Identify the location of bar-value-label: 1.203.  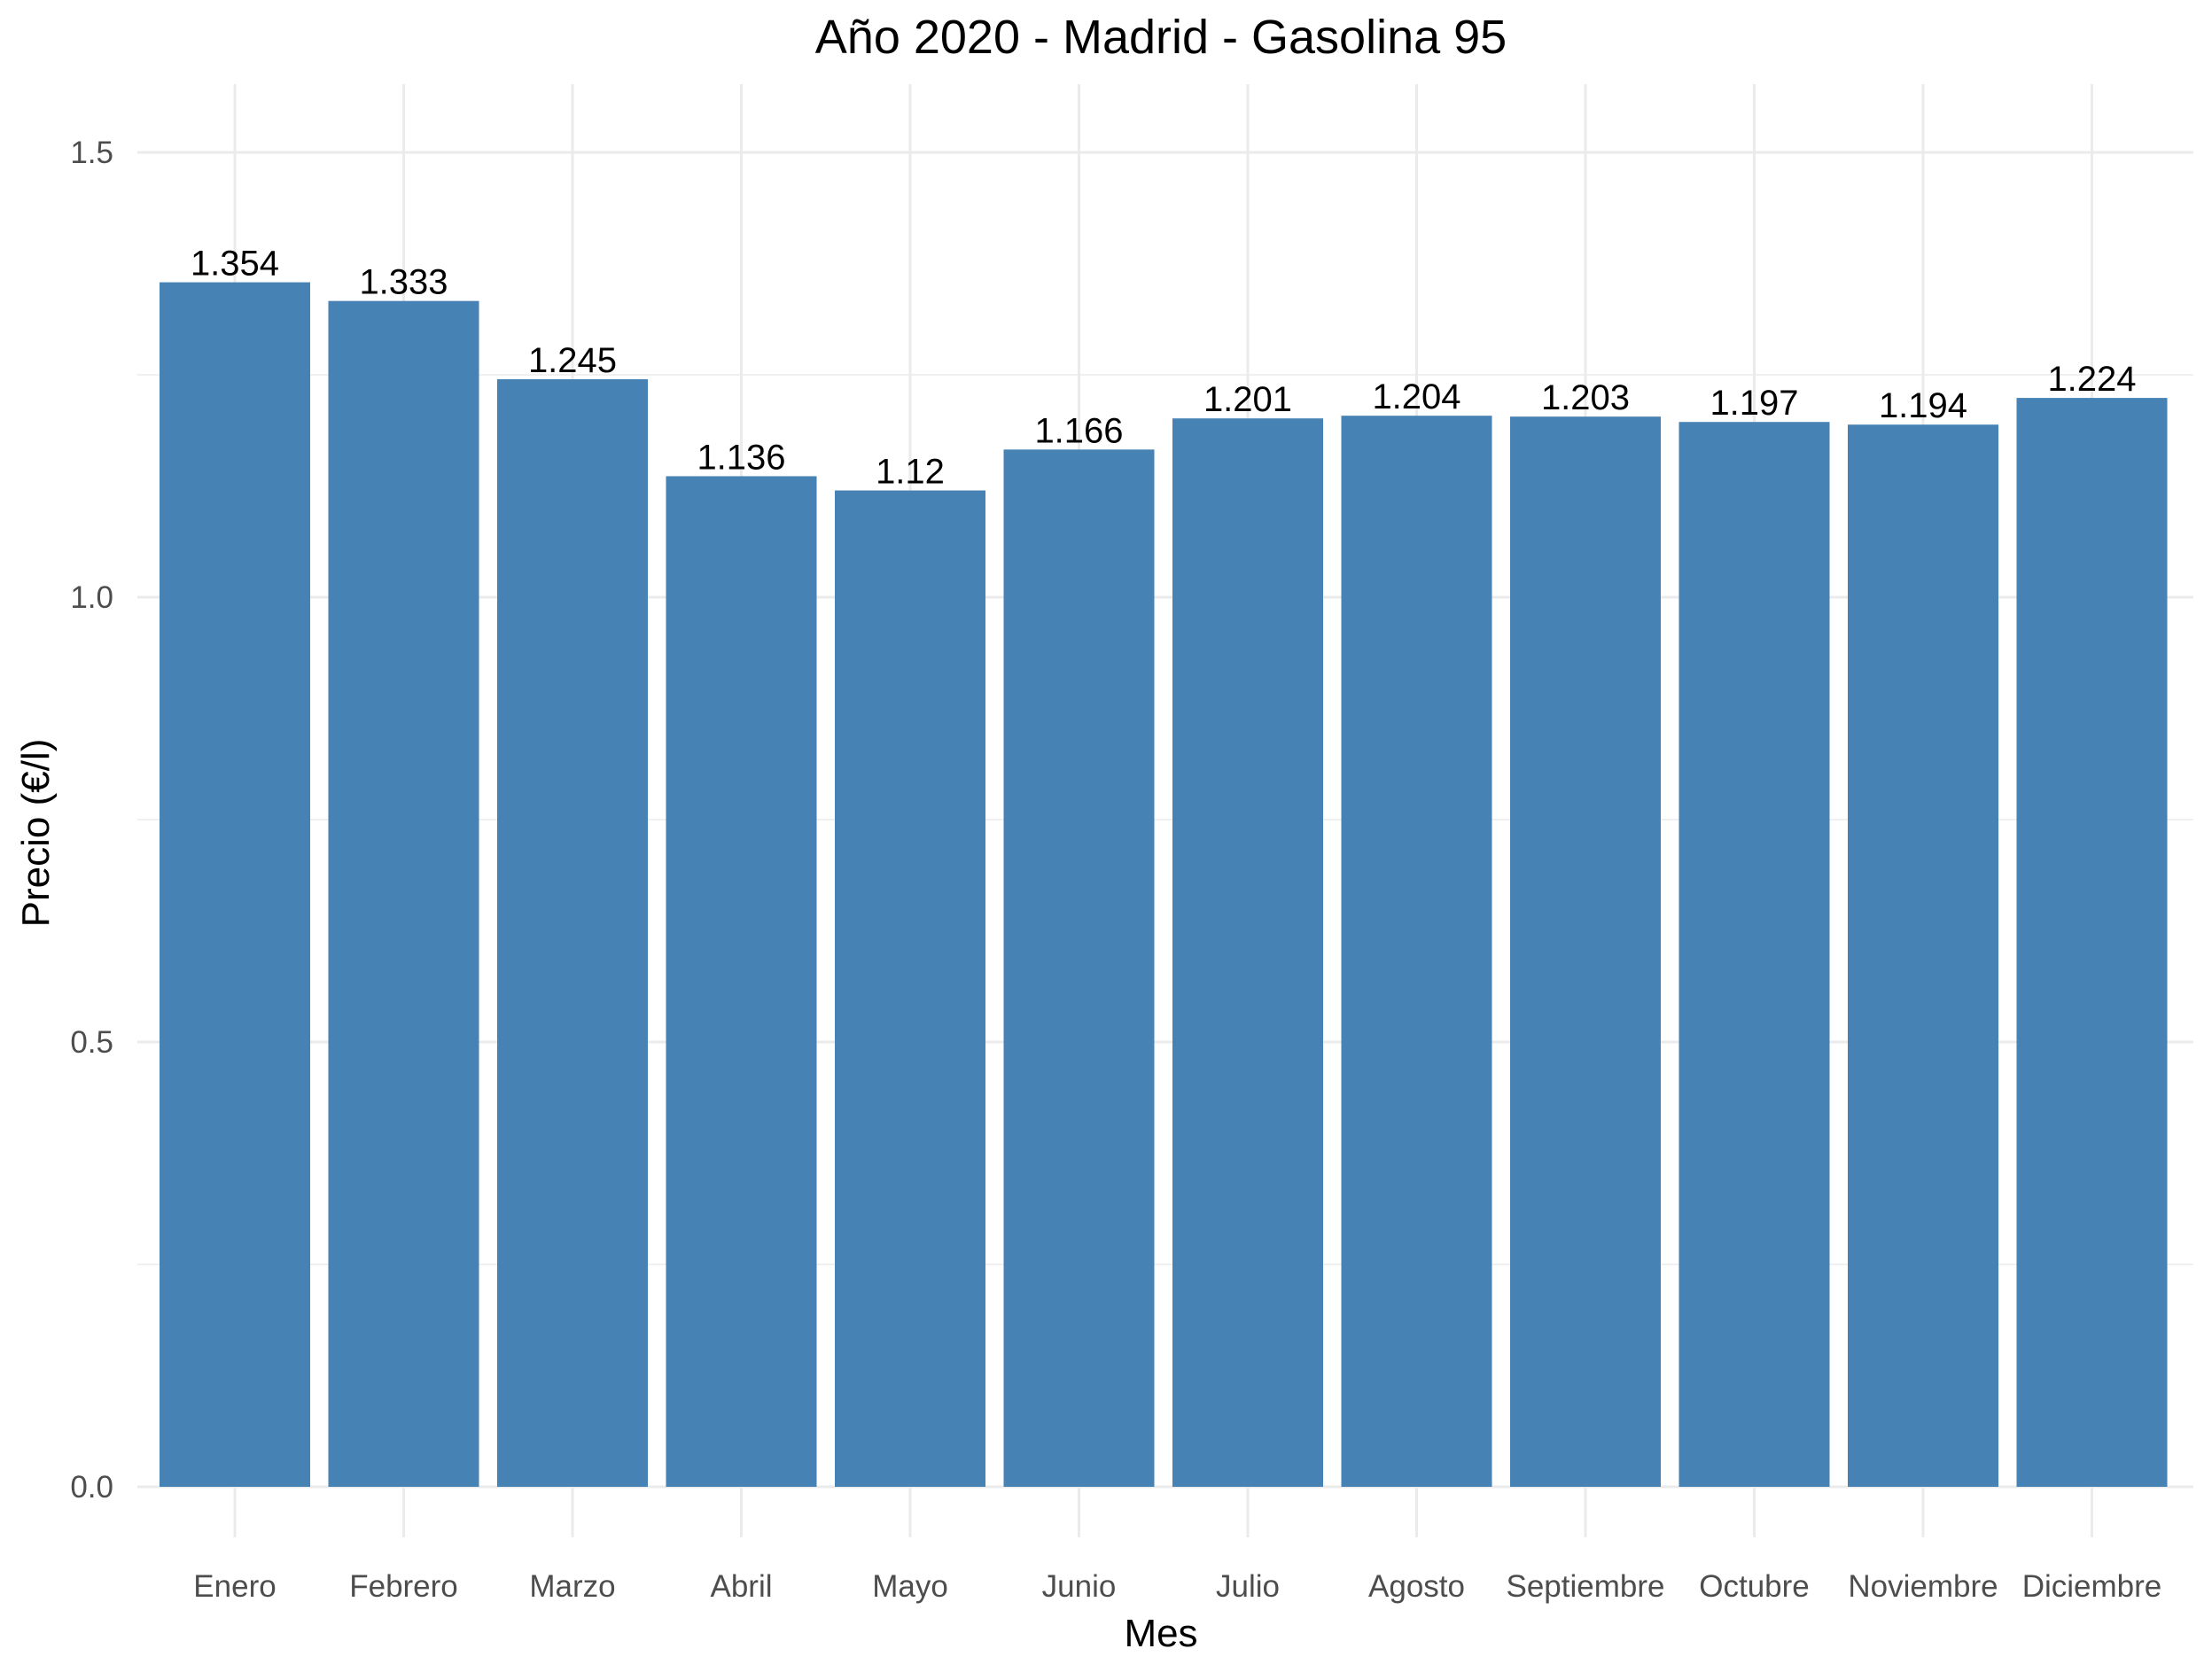
(1585, 397).